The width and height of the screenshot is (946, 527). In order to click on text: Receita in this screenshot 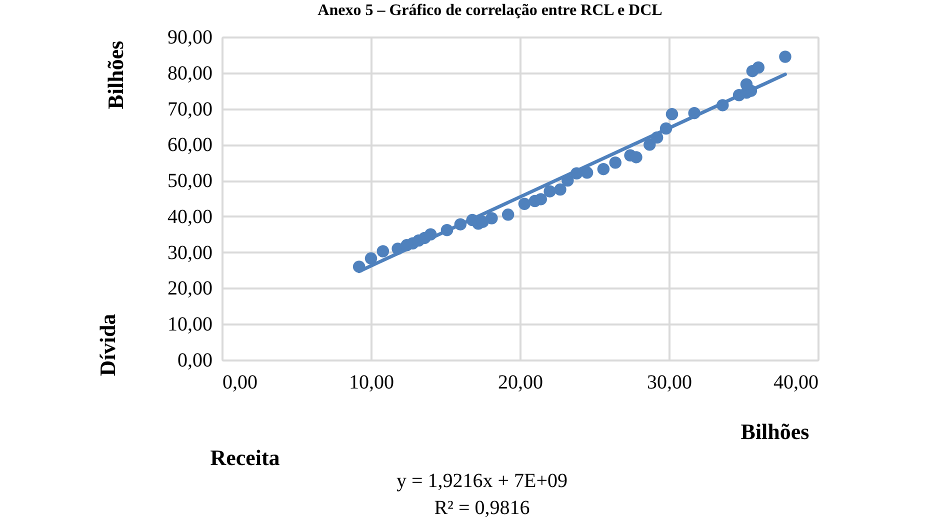, I will do `click(245, 457)`.